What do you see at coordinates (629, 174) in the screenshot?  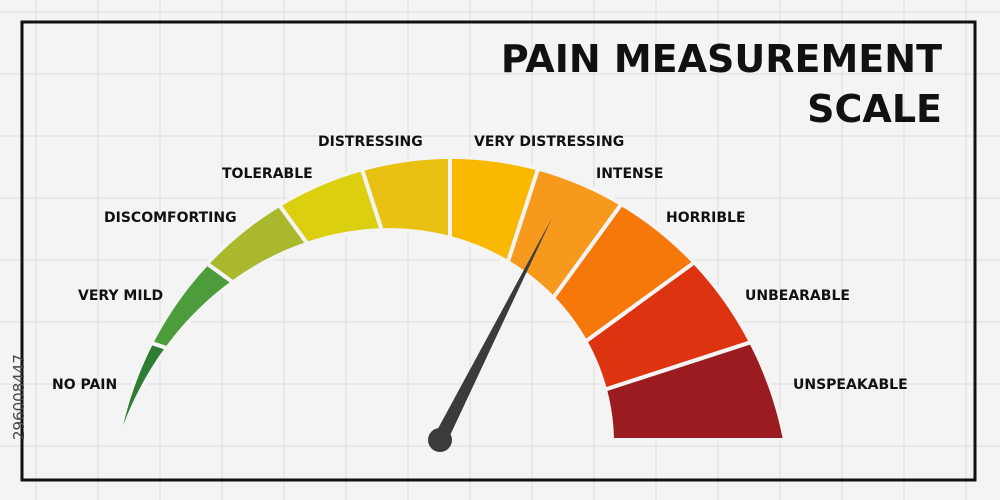 I see `level-label: INTENSE` at bounding box center [629, 174].